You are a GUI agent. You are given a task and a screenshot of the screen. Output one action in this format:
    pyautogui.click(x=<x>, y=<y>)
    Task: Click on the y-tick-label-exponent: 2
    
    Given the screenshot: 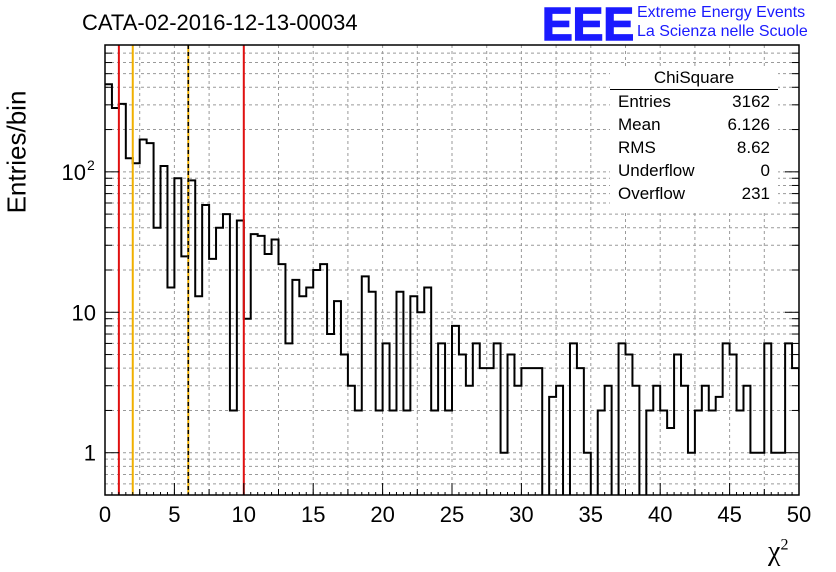 What is the action you would take?
    pyautogui.click(x=91, y=165)
    